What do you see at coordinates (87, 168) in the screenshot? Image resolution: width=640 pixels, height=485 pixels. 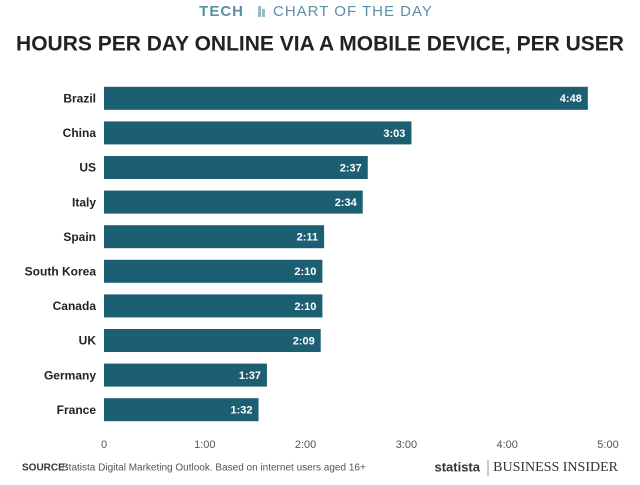 I see `y-tick-label: US` at bounding box center [87, 168].